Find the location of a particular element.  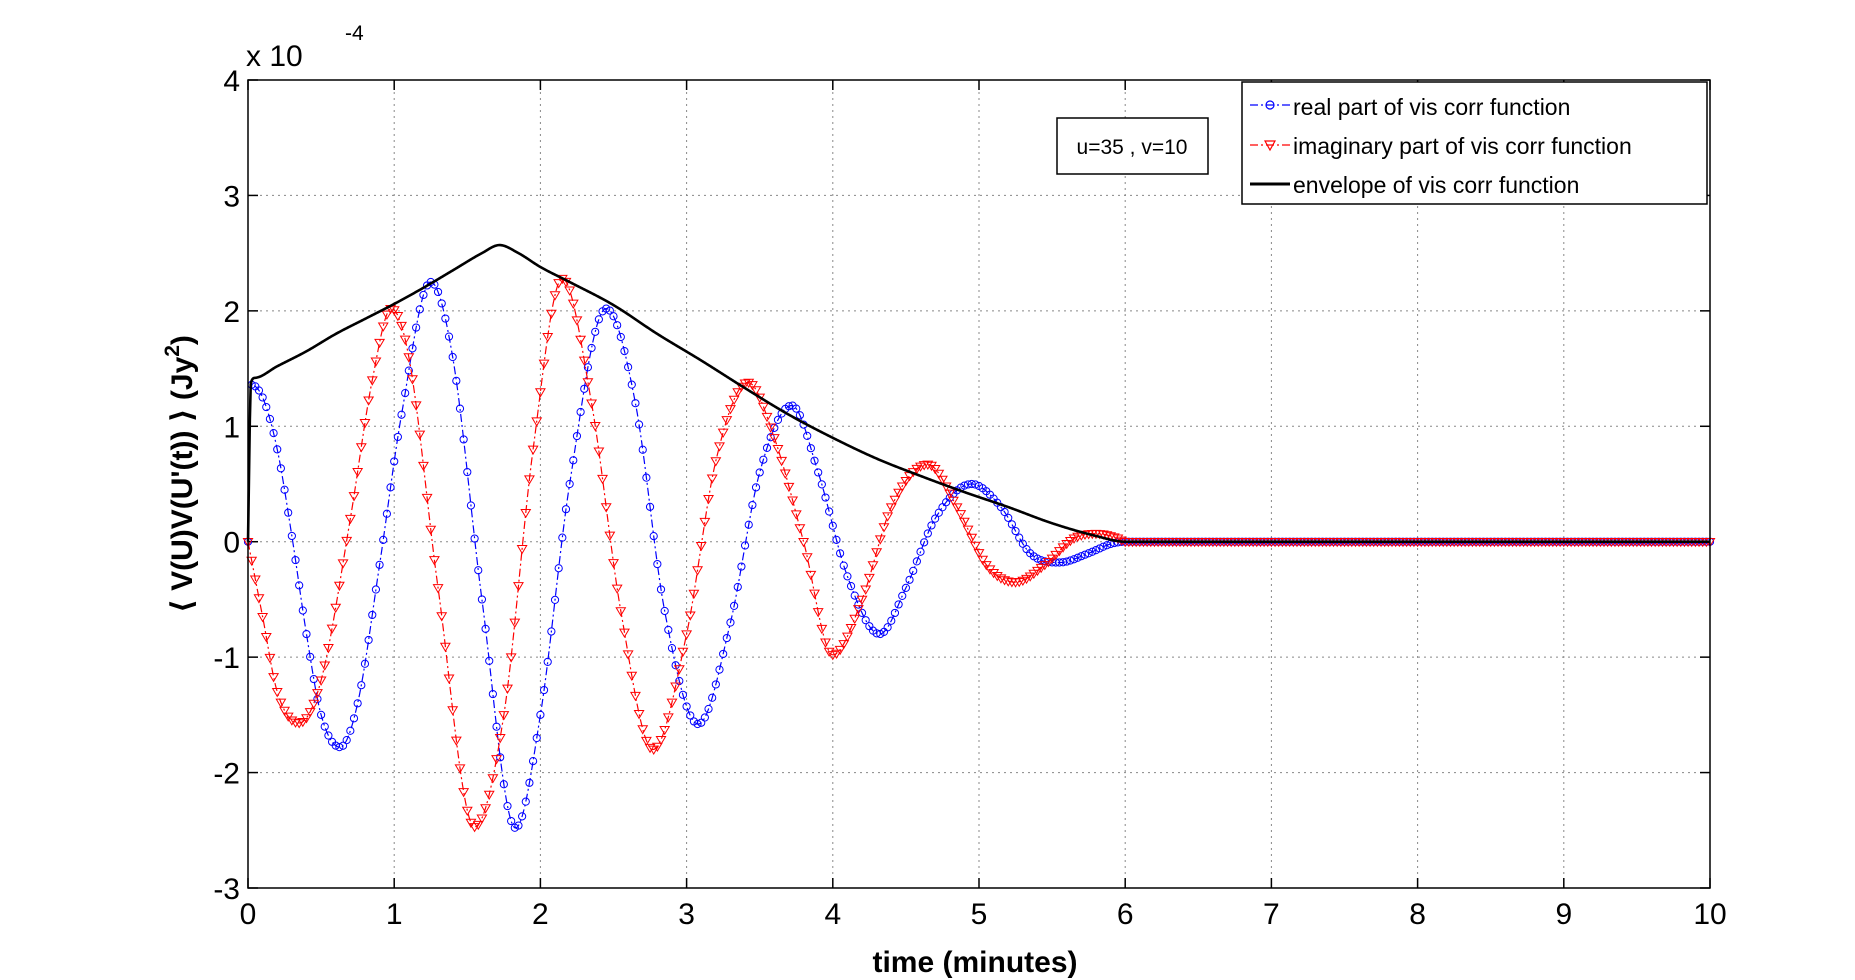

legend-label-envelope: envelope of vis corr function is located at coordinates (1436, 185).